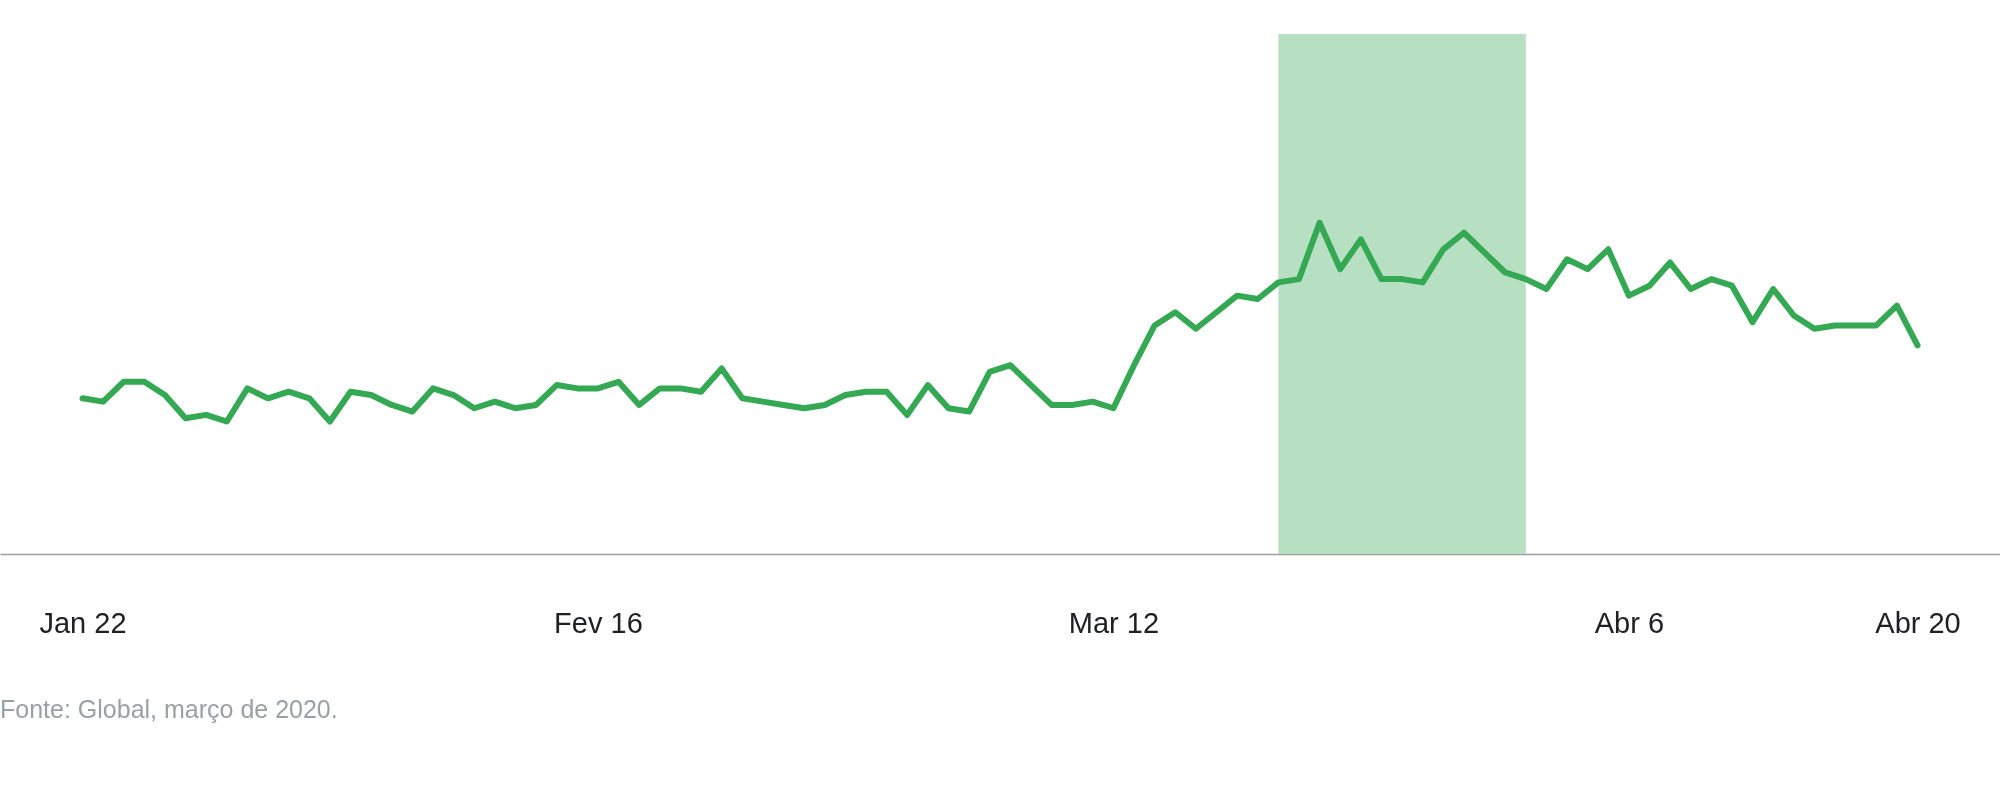  What do you see at coordinates (83, 622) in the screenshot?
I see `x-tick-label: Jan 22` at bounding box center [83, 622].